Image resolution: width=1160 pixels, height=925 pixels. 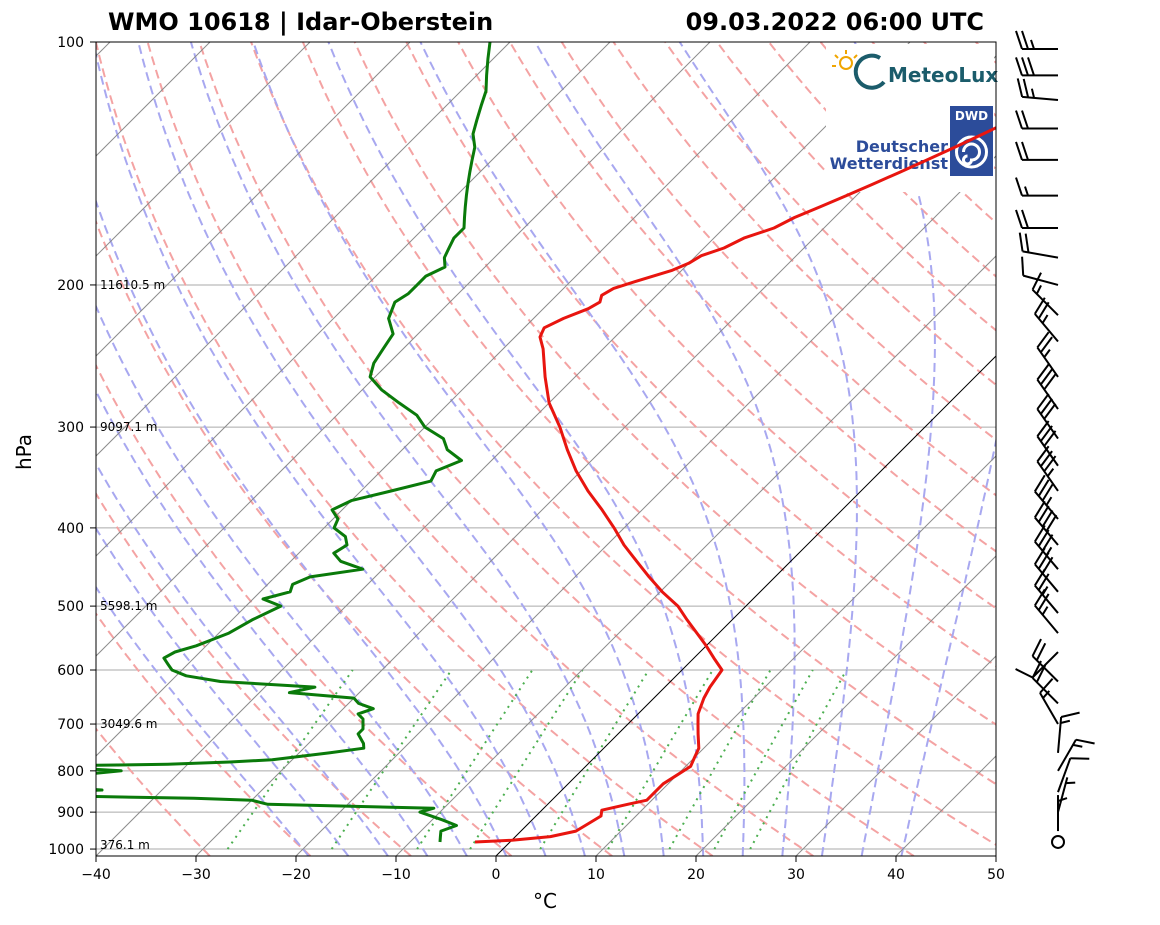 What do you see at coordinates (129, 606) in the screenshot?
I see `height-label: 5598.1 m` at bounding box center [129, 606].